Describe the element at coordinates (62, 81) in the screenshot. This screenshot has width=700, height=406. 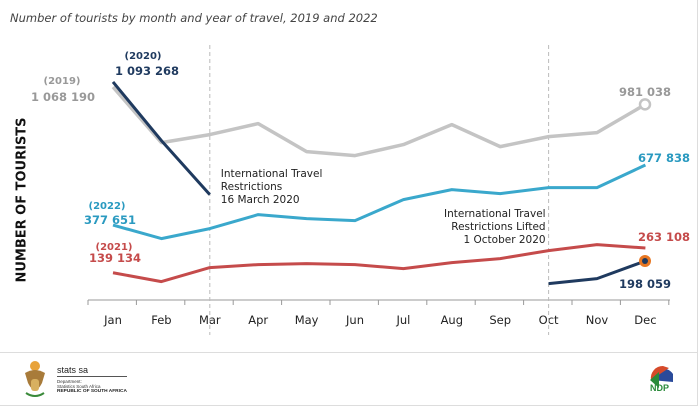
I see `series-name-label: (2019)` at that location.